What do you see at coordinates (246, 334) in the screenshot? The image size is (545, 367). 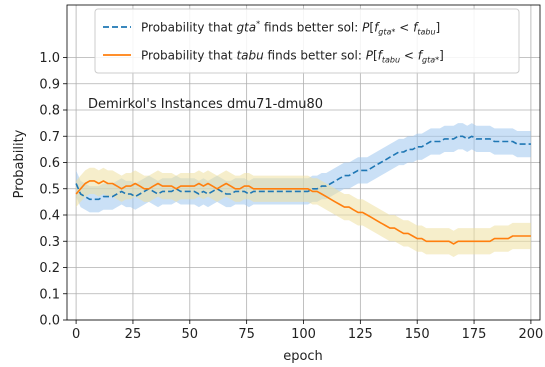 I see `x-tick-label: 75` at bounding box center [246, 334].